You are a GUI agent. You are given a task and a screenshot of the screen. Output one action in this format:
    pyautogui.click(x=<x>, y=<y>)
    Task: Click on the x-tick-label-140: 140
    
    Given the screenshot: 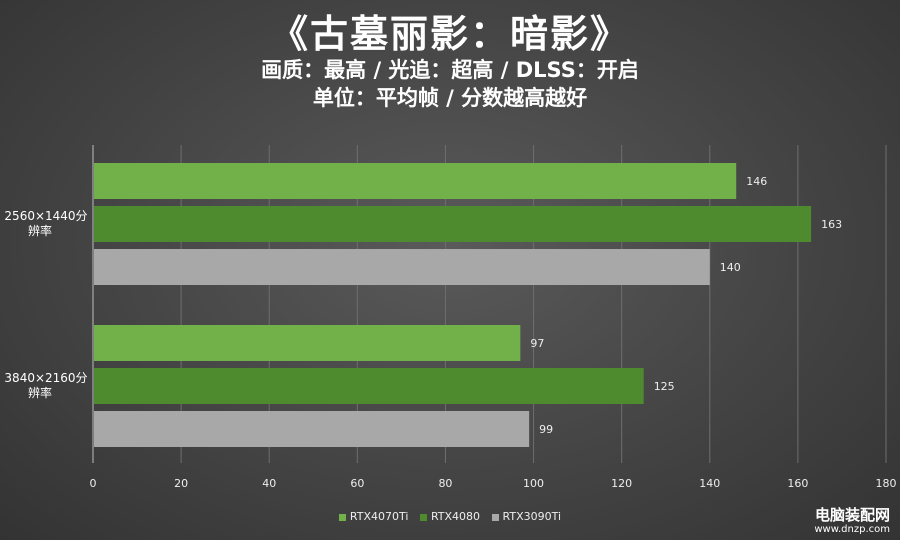 What is the action you would take?
    pyautogui.click(x=709, y=483)
    